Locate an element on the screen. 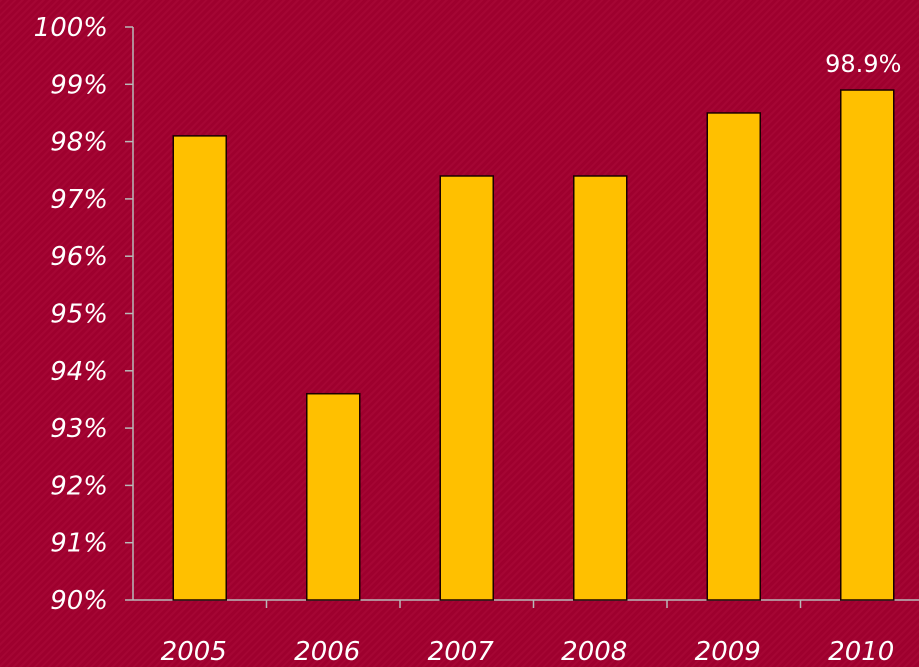  y-tick-label: 91% is located at coordinates (79, 544).